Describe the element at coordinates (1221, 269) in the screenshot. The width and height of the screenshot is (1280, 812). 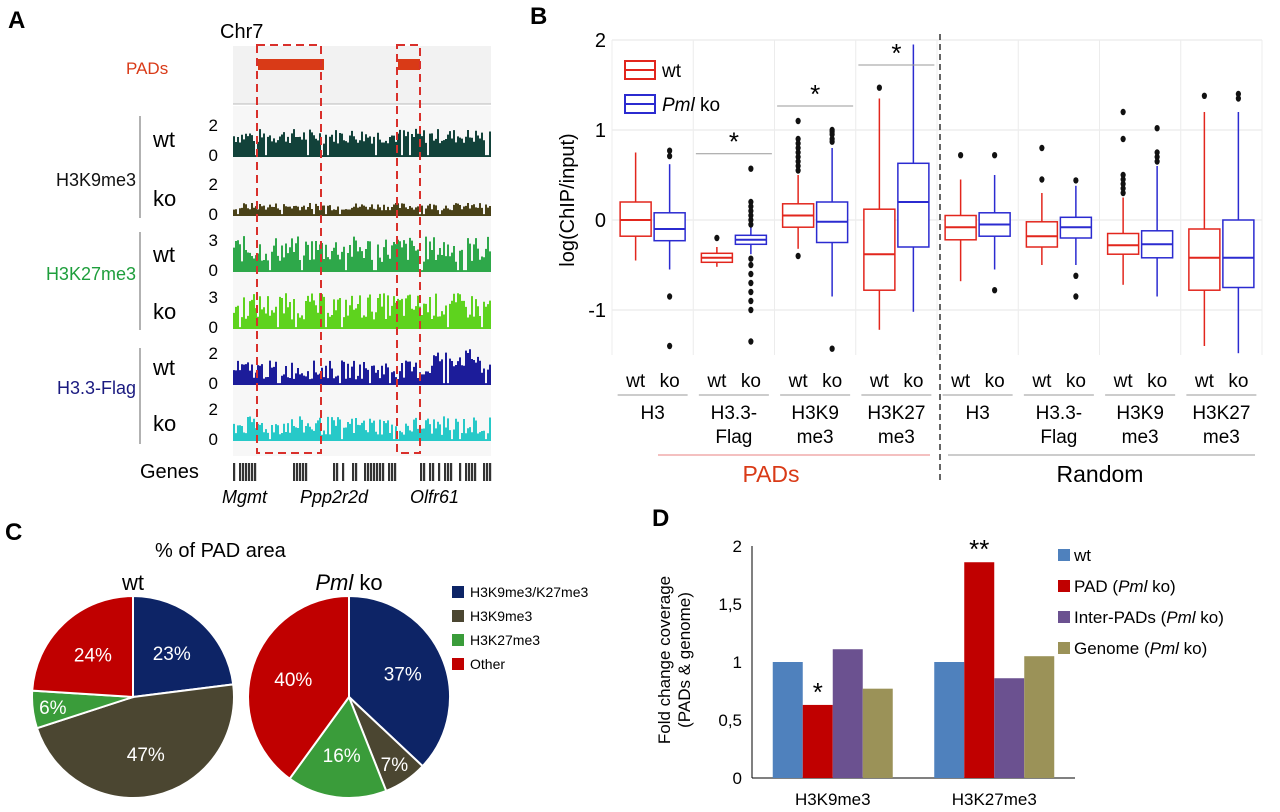
I see `box-group-h3k27-me3-random: wt ko H3K27 me3` at that location.